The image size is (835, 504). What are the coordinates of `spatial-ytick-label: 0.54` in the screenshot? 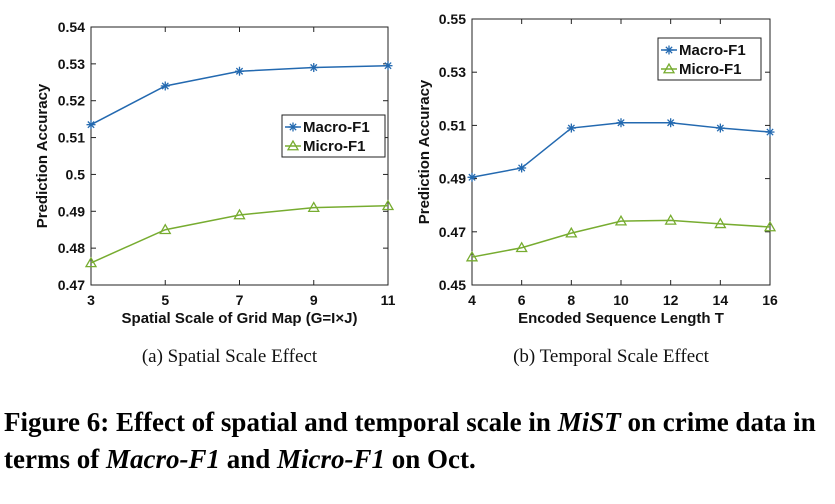 It's located at (71, 27).